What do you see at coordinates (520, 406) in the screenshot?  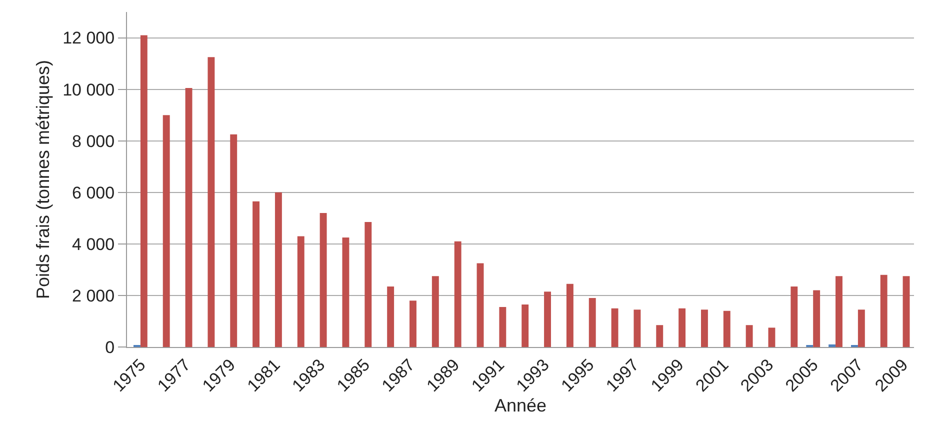 I see `x-axis-title: Année` at bounding box center [520, 406].